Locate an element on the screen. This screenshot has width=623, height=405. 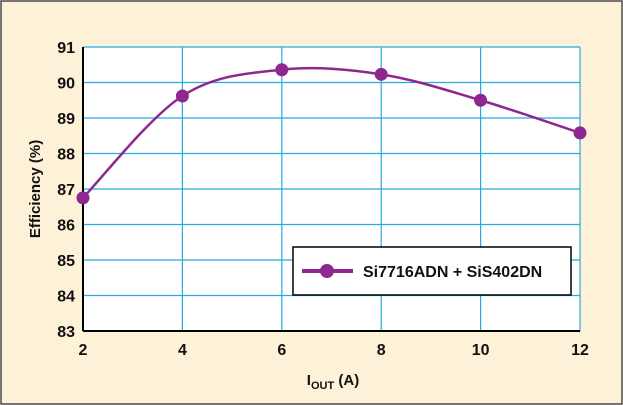
x-tick-label: 6 is located at coordinates (281, 350).